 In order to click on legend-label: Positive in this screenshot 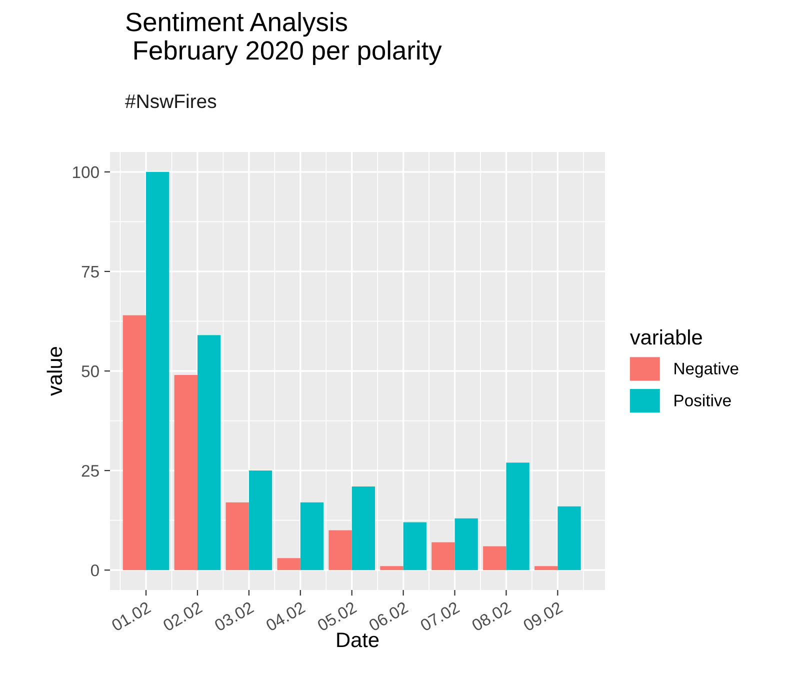, I will do `click(702, 400)`.